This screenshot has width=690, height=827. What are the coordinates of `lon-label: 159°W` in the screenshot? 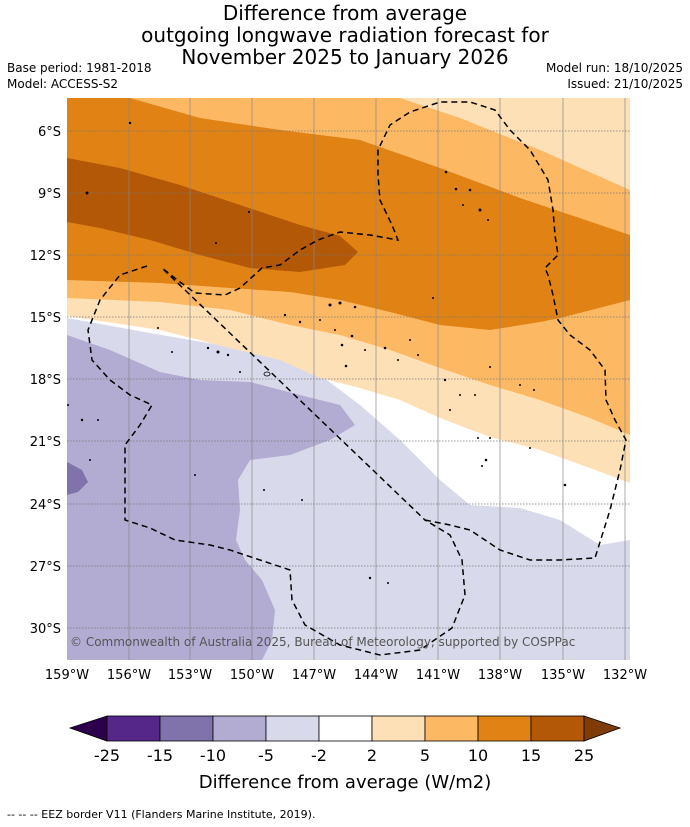 It's located at (67, 675).